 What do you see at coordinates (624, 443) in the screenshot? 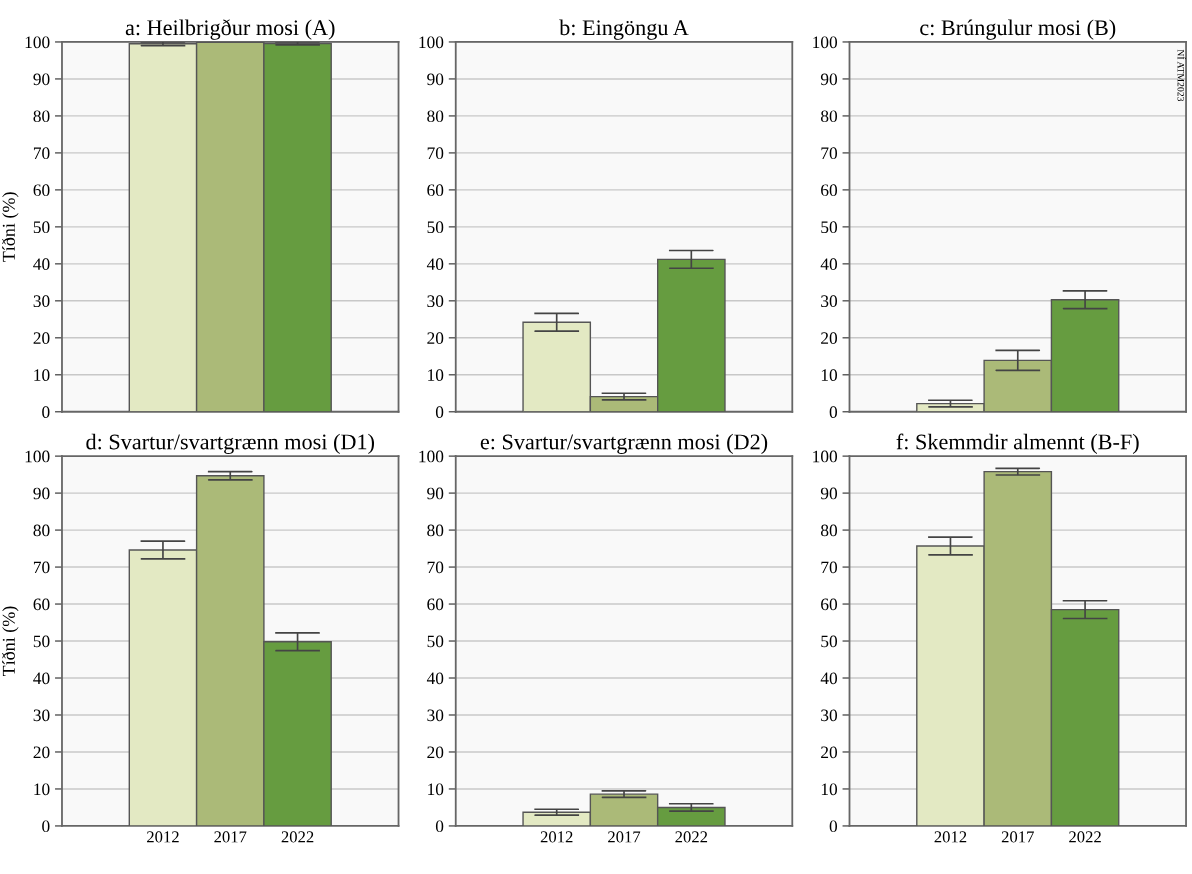
I see `chart-title: e: Svartur/svartgrænn mosi (D2)` at bounding box center [624, 443].